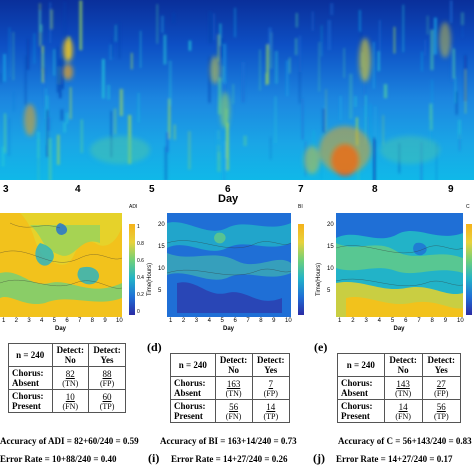 The image size is (474, 474). What do you see at coordinates (403, 411) in the screenshot?
I see `table-cell-fn: 14 (FN)` at bounding box center [403, 411].